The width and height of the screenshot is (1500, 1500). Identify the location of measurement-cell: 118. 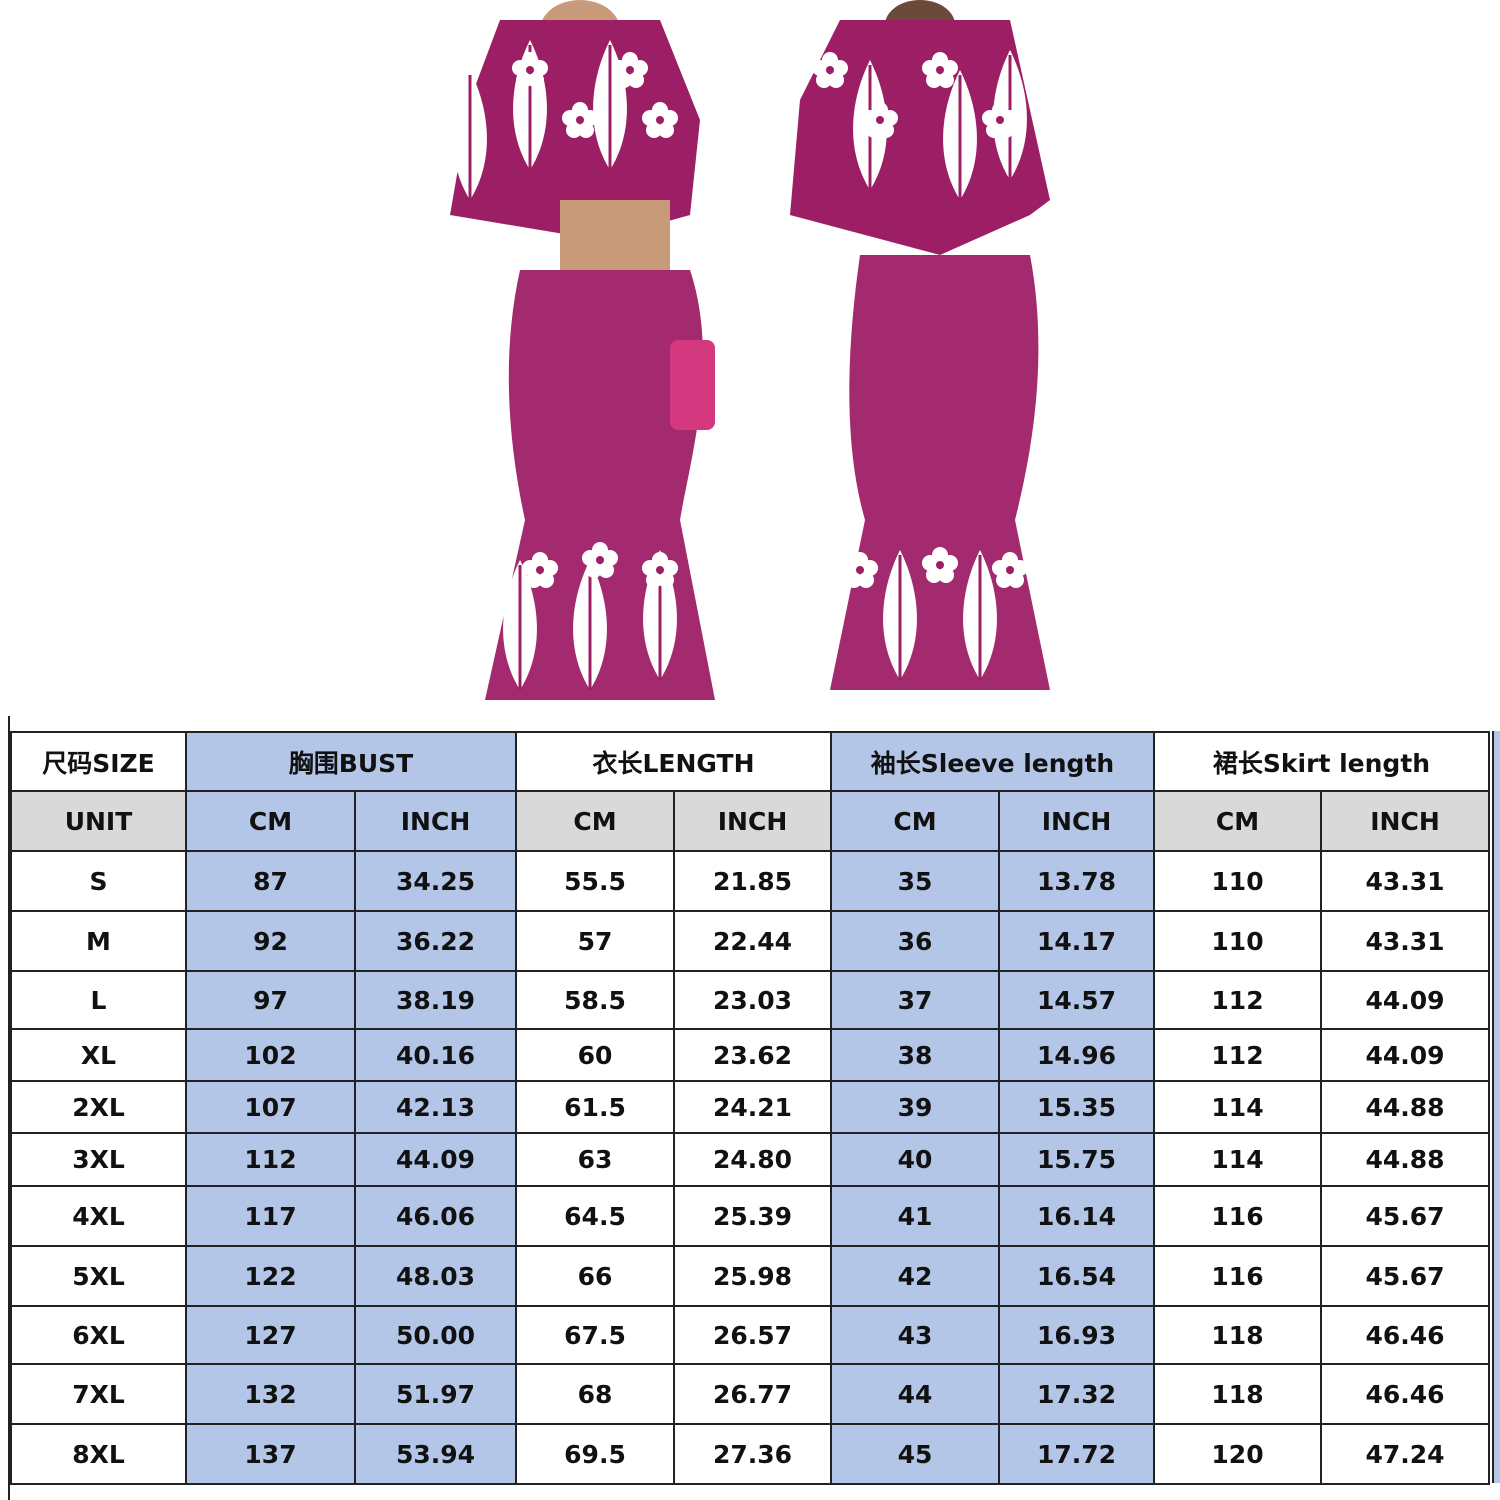
(1237, 1394).